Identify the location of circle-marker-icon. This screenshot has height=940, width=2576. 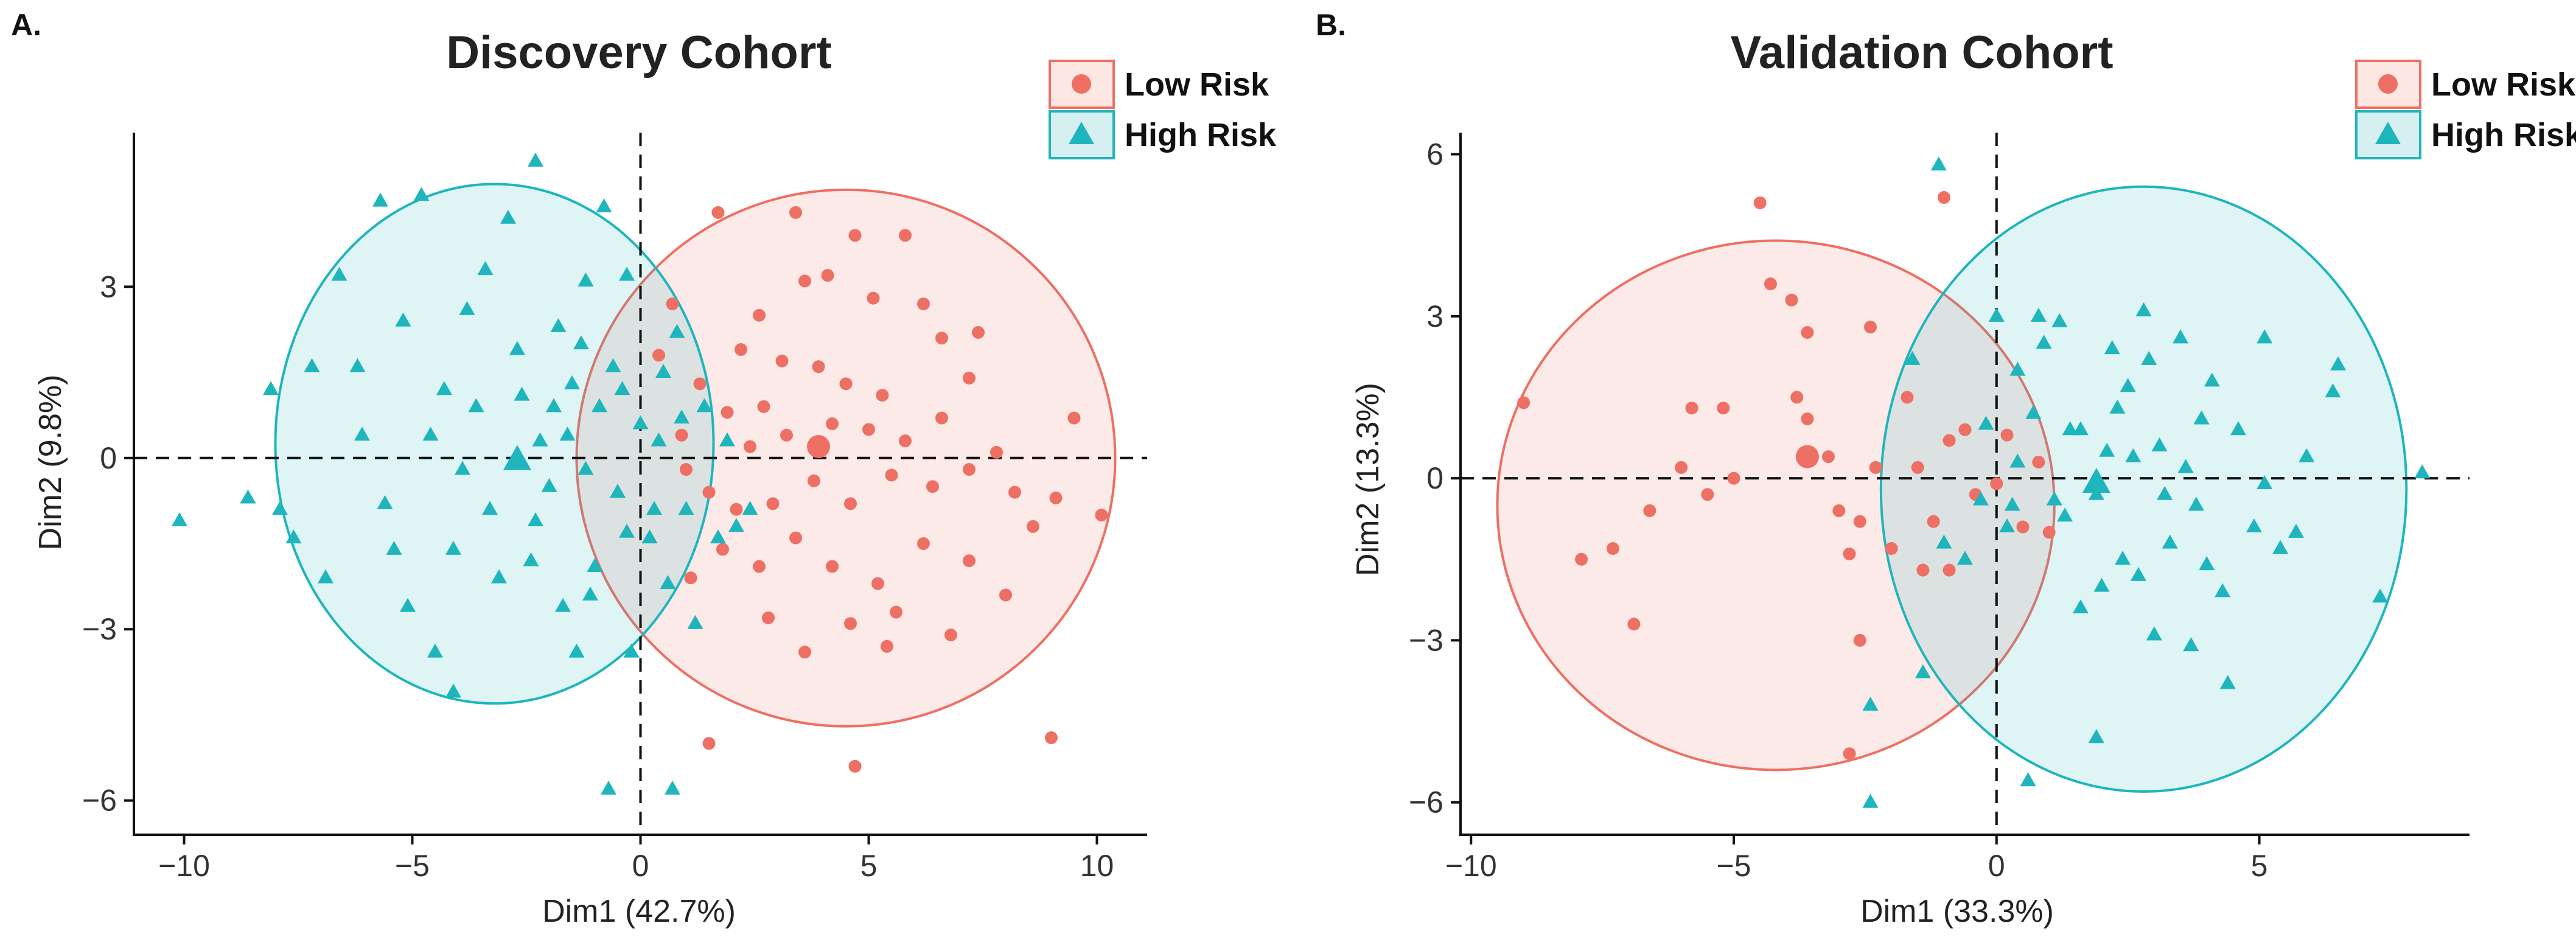
(2388, 84).